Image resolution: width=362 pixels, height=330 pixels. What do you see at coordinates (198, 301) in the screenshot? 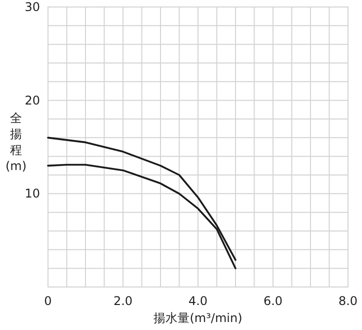
I see `x-tick-label: 4.0` at bounding box center [198, 301].